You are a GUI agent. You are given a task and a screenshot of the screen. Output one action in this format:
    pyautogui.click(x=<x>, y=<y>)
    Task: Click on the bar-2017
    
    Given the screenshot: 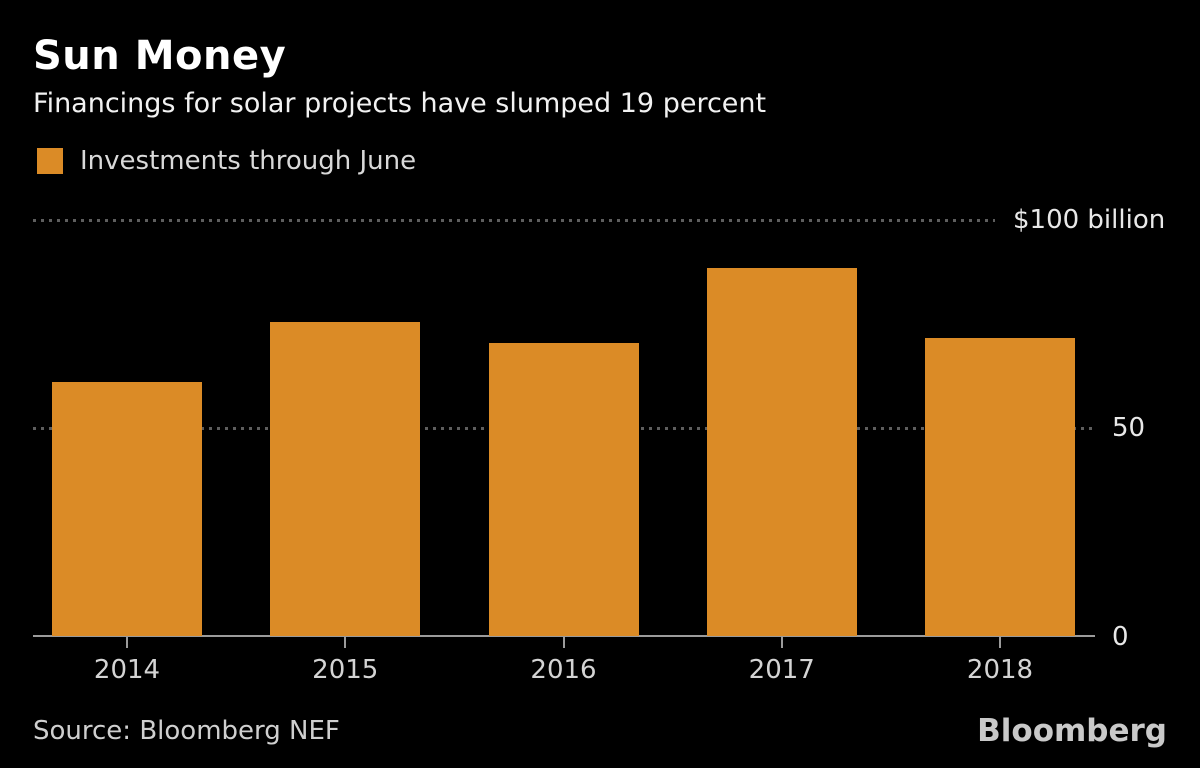 What is the action you would take?
    pyautogui.click(x=781, y=452)
    